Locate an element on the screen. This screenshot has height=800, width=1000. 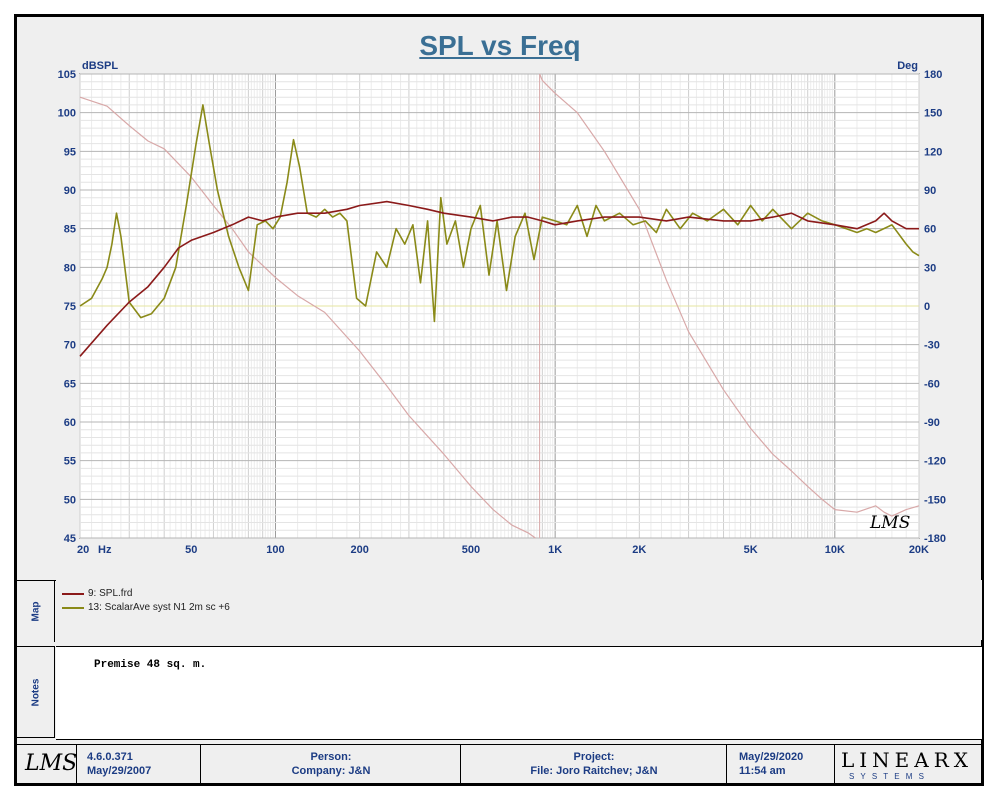
footer-date-cell: May/29/2020 11:54 am is located at coordinates (781, 764).